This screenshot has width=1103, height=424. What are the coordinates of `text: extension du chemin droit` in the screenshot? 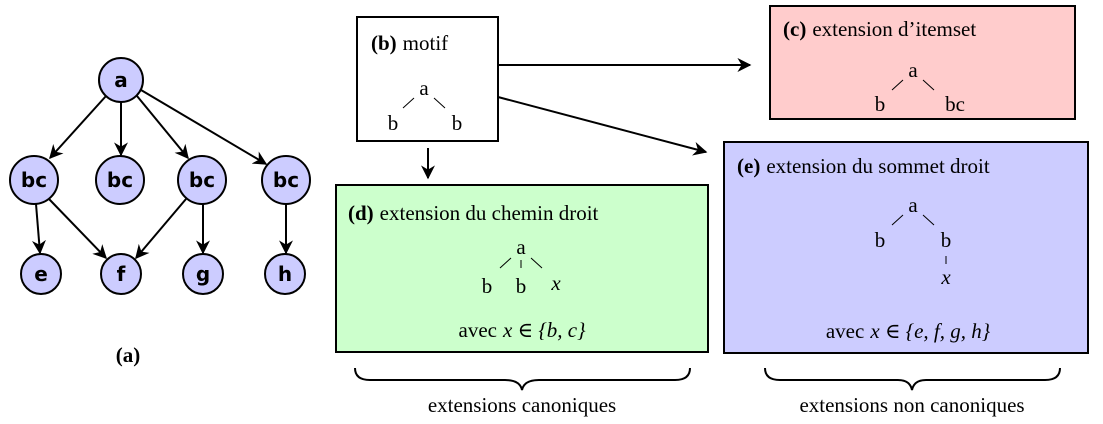 It's located at (489, 213).